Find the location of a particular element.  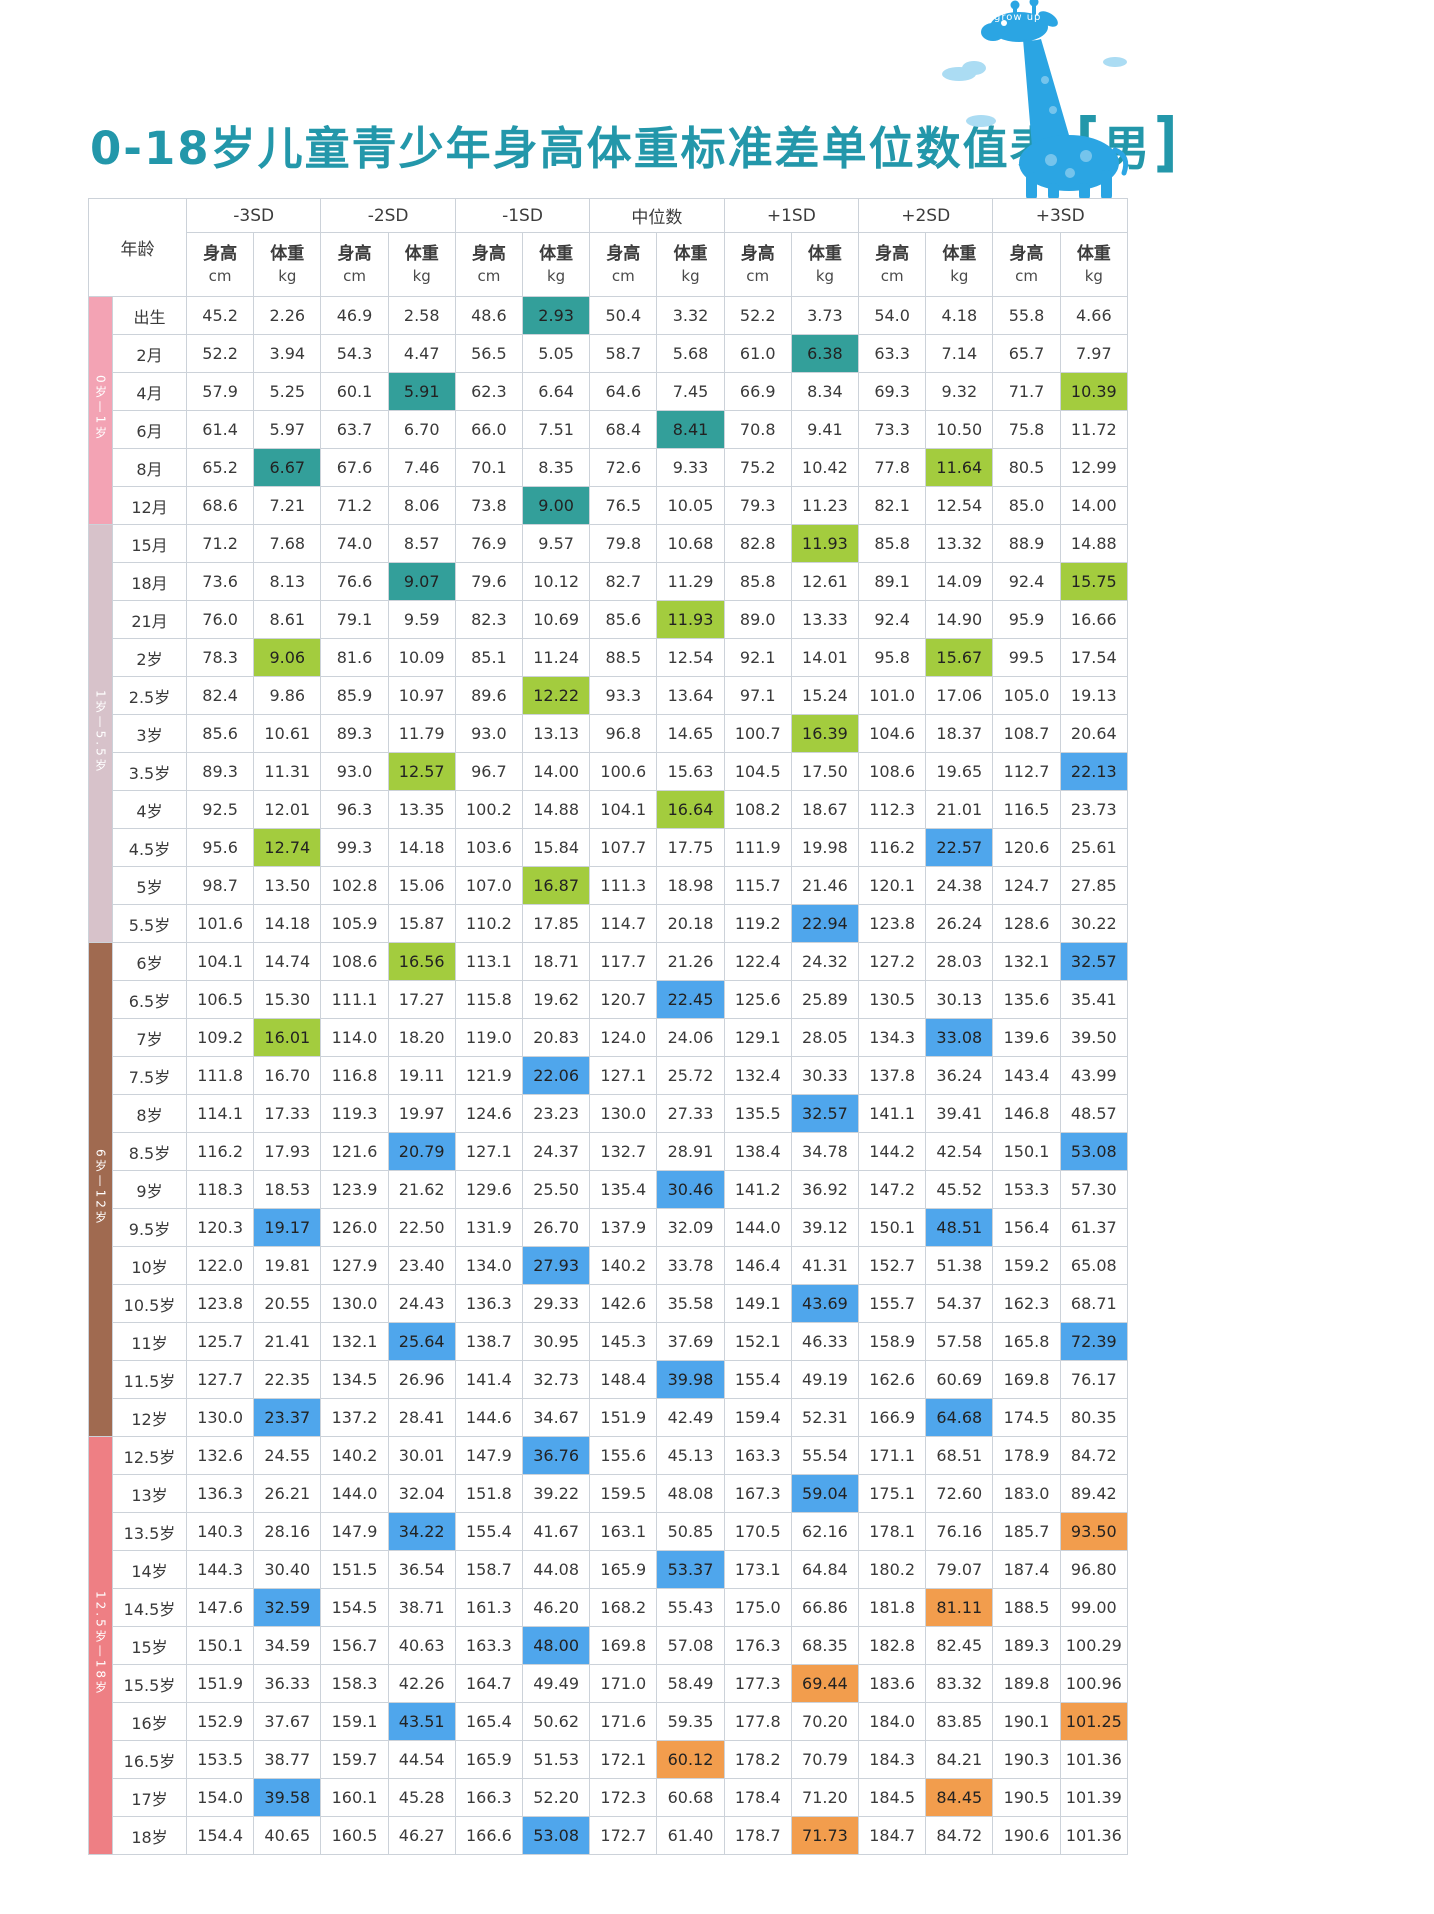

weight-value: 3.94 is located at coordinates (287, 353).